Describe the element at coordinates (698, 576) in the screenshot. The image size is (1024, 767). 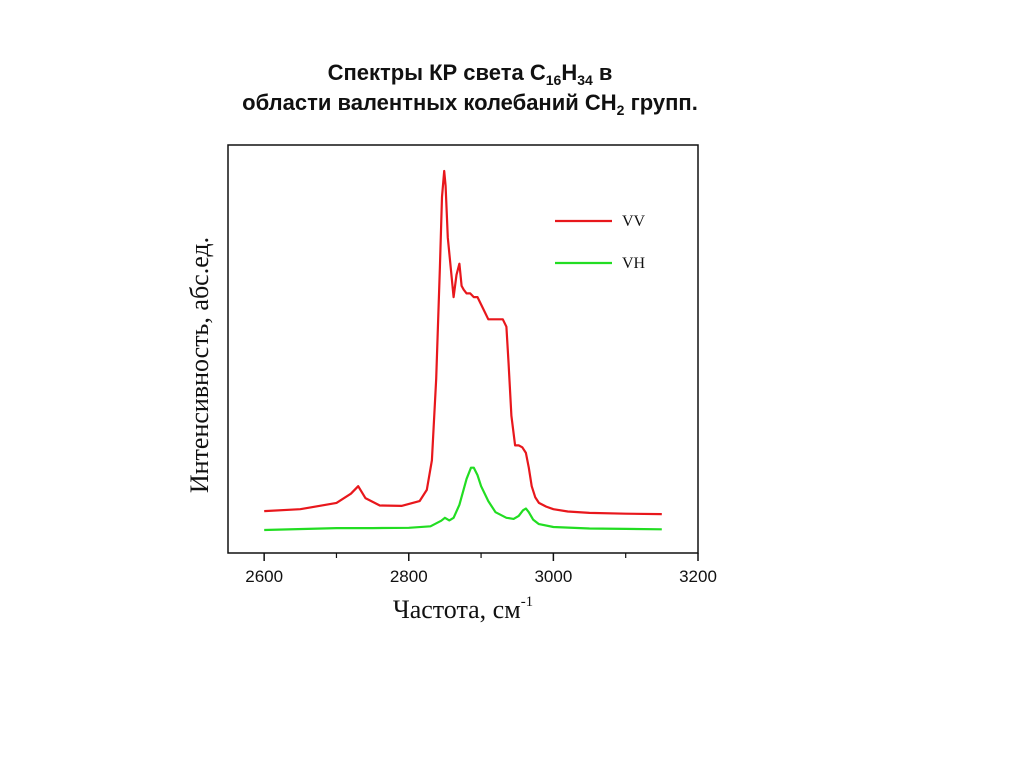
I see `x-tick-label: 3200` at that location.